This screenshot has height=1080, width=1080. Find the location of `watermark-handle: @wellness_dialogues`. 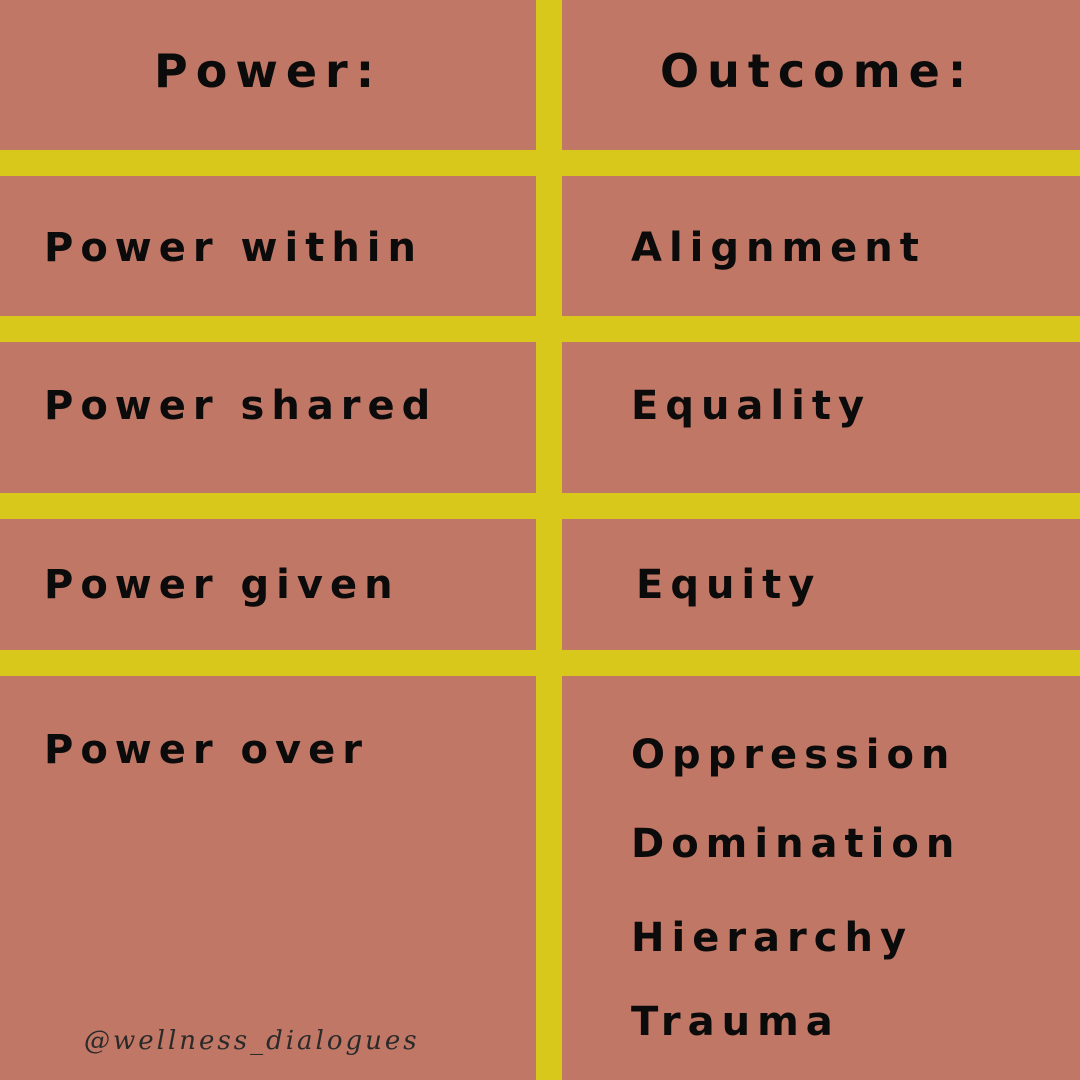

watermark-handle: @wellness_dialogues is located at coordinates (252, 1041).